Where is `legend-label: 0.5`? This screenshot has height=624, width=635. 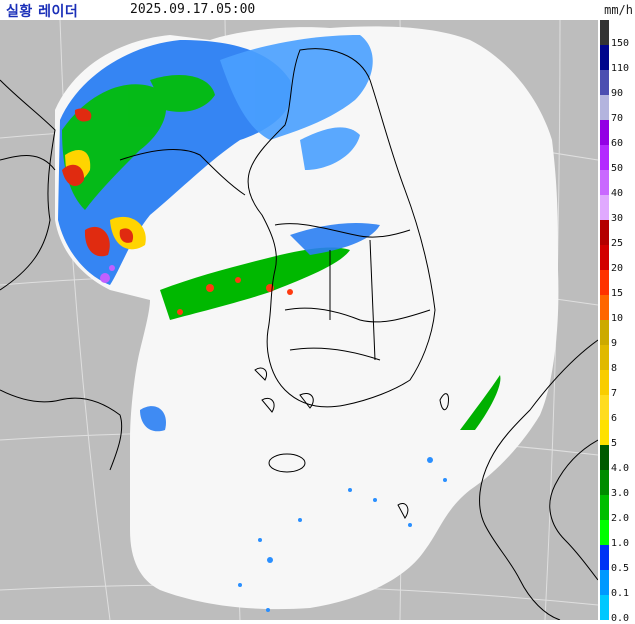
legend-label: 0.5 is located at coordinates (620, 568).